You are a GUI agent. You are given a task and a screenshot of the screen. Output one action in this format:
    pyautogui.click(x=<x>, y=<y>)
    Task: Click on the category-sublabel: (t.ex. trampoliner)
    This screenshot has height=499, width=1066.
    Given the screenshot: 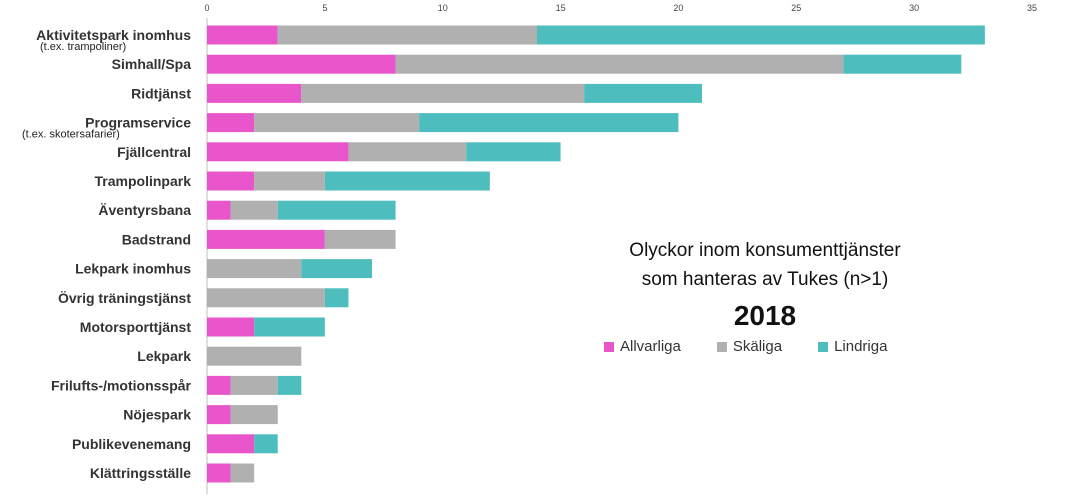 What is the action you would take?
    pyautogui.click(x=83, y=47)
    